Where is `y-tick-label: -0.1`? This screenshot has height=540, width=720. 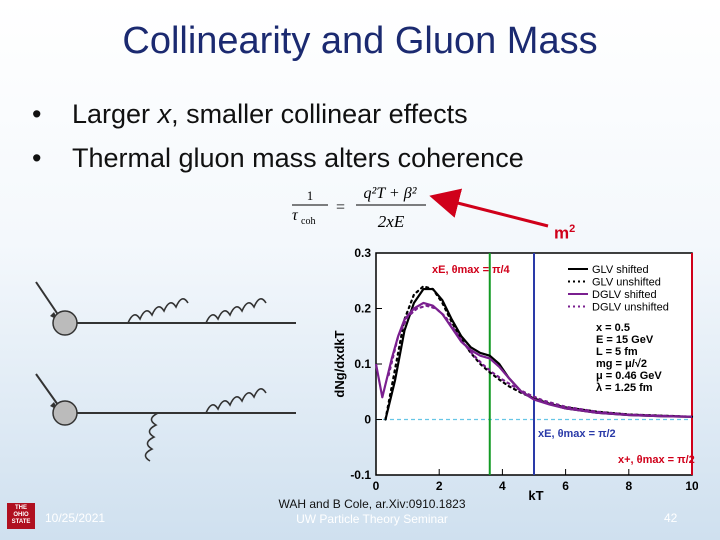
y-tick-label: -0.1 is located at coordinates (360, 475).